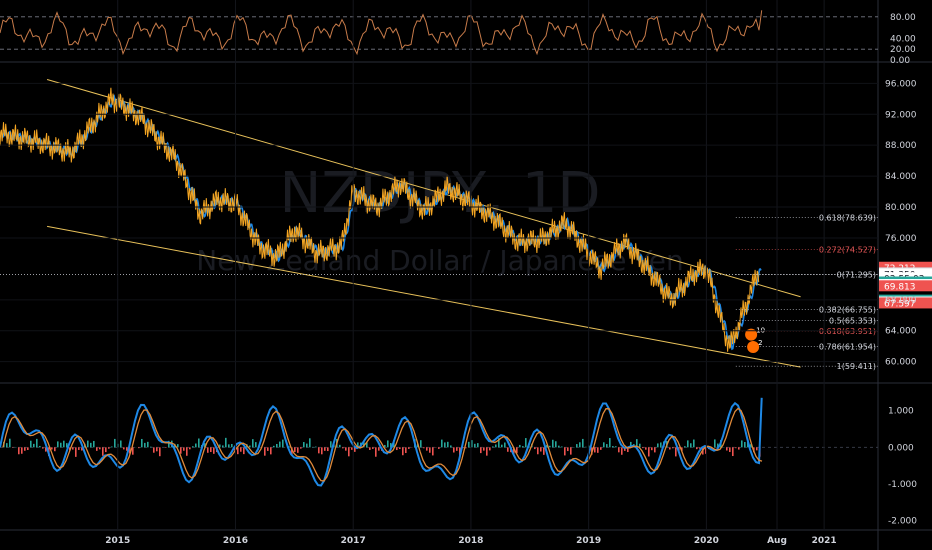  What do you see at coordinates (353, 541) in the screenshot?
I see `time-tick-label: 2017` at bounding box center [353, 541].